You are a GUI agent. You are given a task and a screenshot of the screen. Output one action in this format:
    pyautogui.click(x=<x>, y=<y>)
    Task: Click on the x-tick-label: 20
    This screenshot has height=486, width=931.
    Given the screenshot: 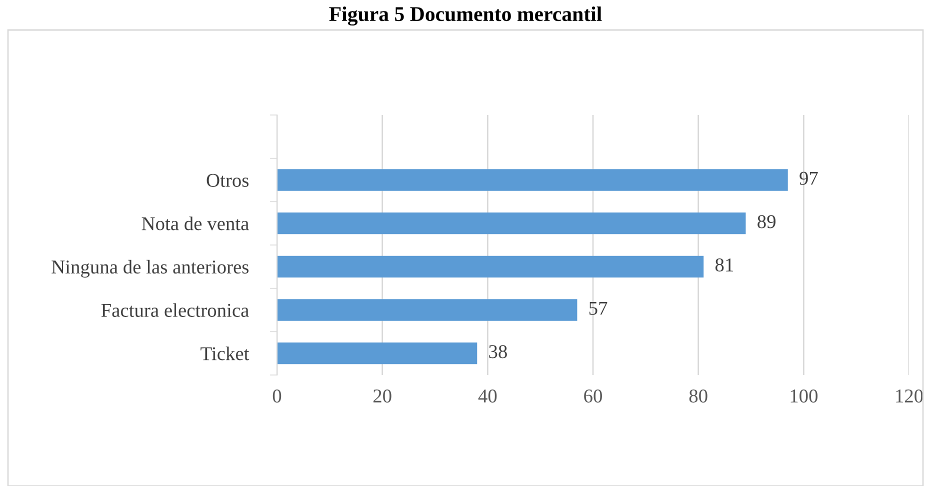 What is the action you would take?
    pyautogui.click(x=382, y=396)
    